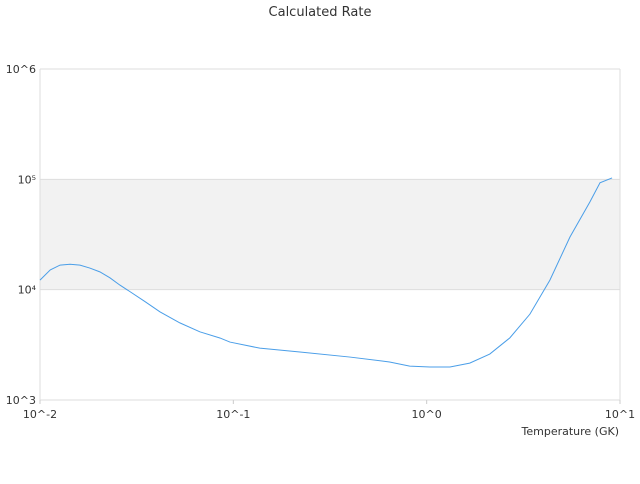 The height and width of the screenshot is (484, 640). I want to click on y-tick-label: 10^3, so click(21, 400).